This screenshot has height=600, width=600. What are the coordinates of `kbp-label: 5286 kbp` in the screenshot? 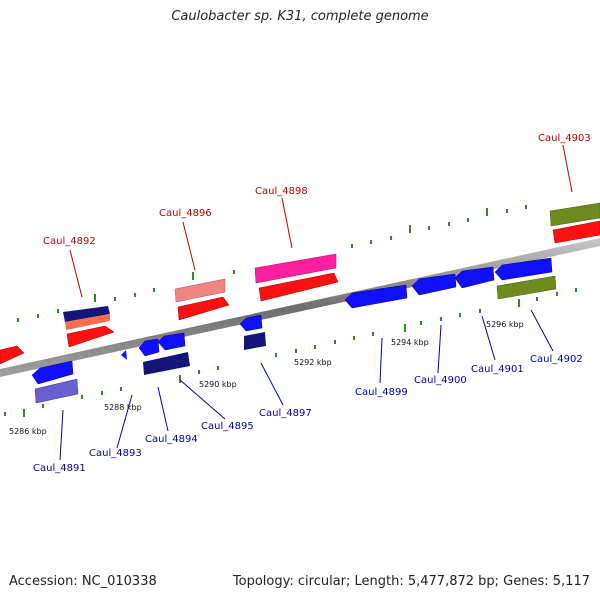 It's located at (28, 431).